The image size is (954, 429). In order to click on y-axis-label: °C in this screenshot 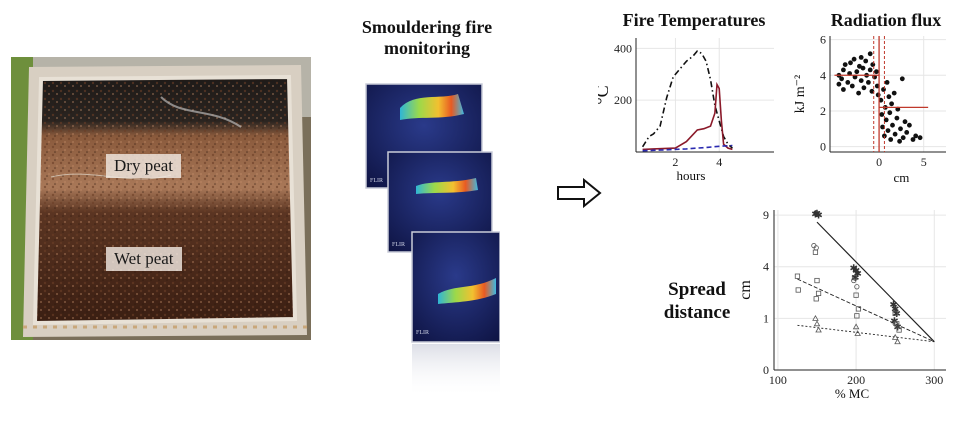, I will do `click(605, 94)`.